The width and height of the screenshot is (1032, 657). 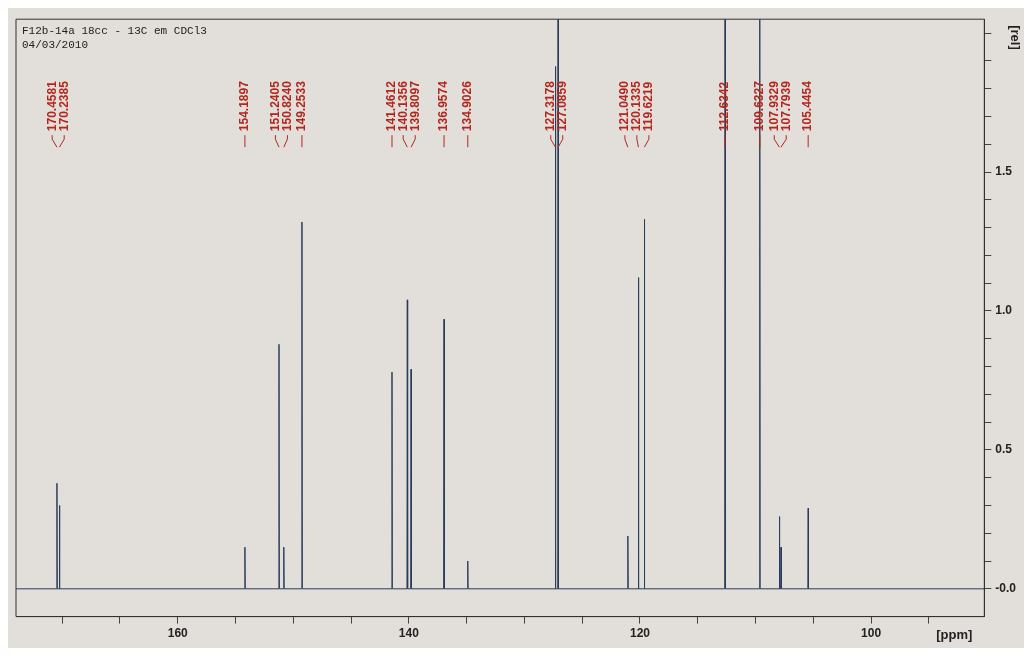 I want to click on x-tick-label: 100, so click(x=871, y=633).